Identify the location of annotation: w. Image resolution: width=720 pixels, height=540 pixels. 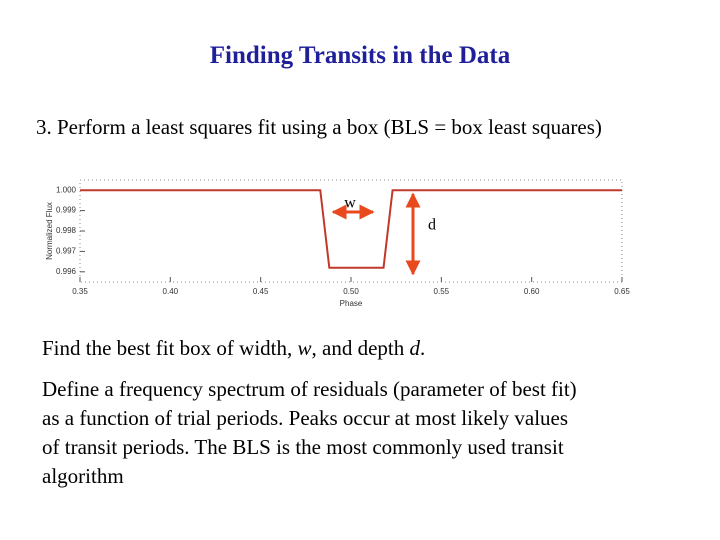
(350, 203).